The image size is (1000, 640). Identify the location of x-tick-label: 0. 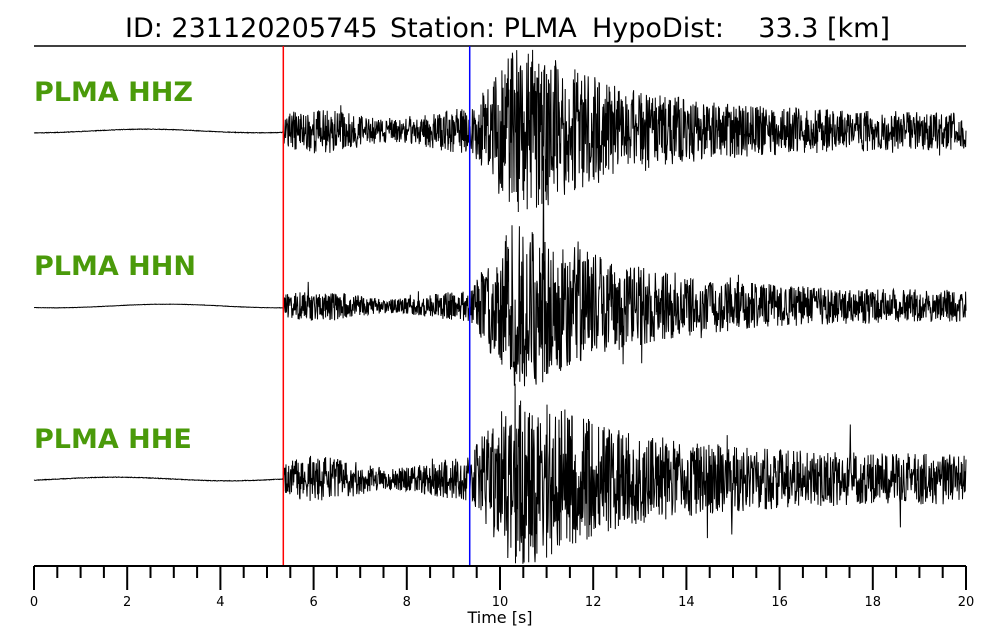
(34, 602).